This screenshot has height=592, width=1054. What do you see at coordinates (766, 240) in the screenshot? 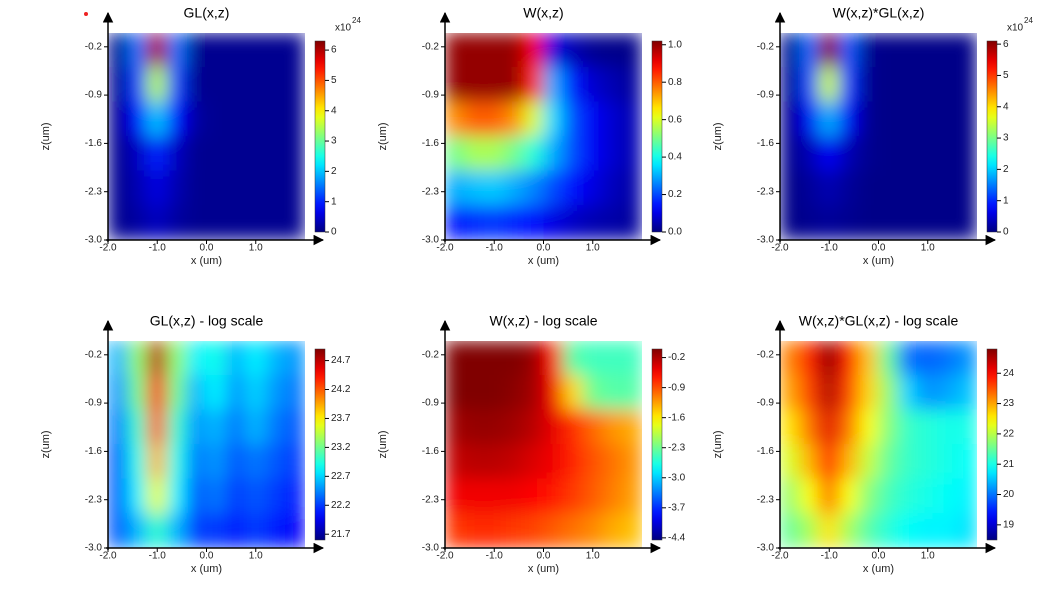
I see `y-tick-label: -3.0` at bounding box center [766, 240].